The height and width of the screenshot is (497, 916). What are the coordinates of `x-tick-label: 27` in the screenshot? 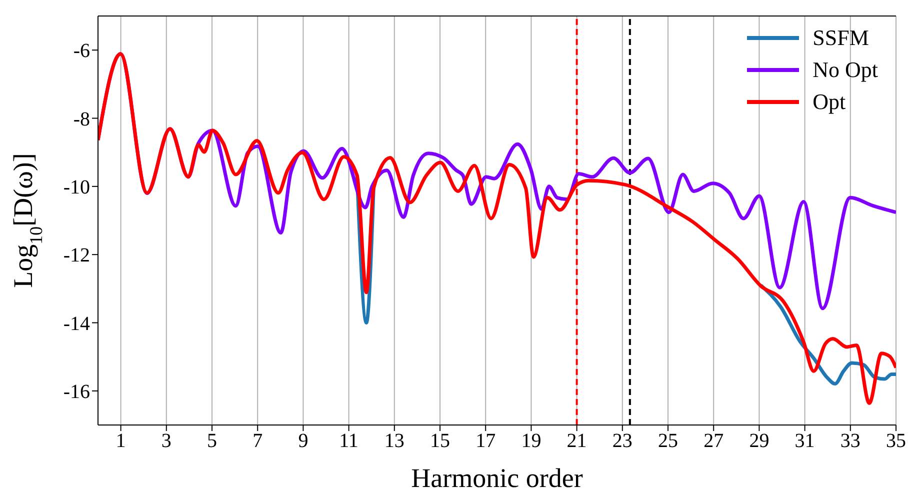 It's located at (714, 441).